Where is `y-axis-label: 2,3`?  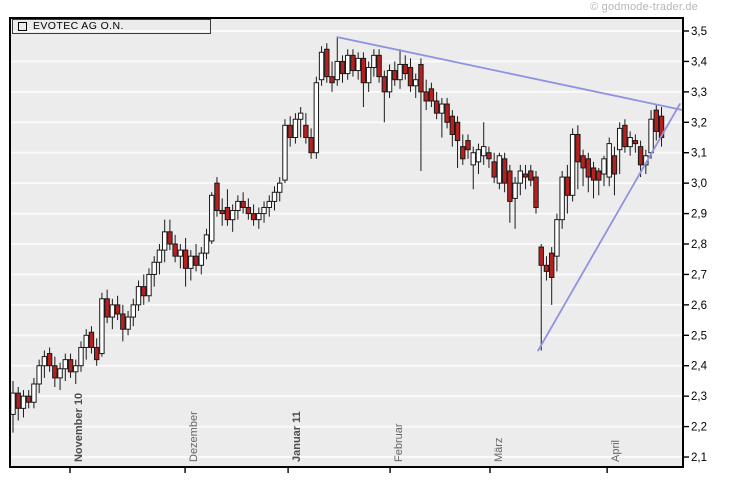
y-axis-label: 2,3 is located at coordinates (699, 397).